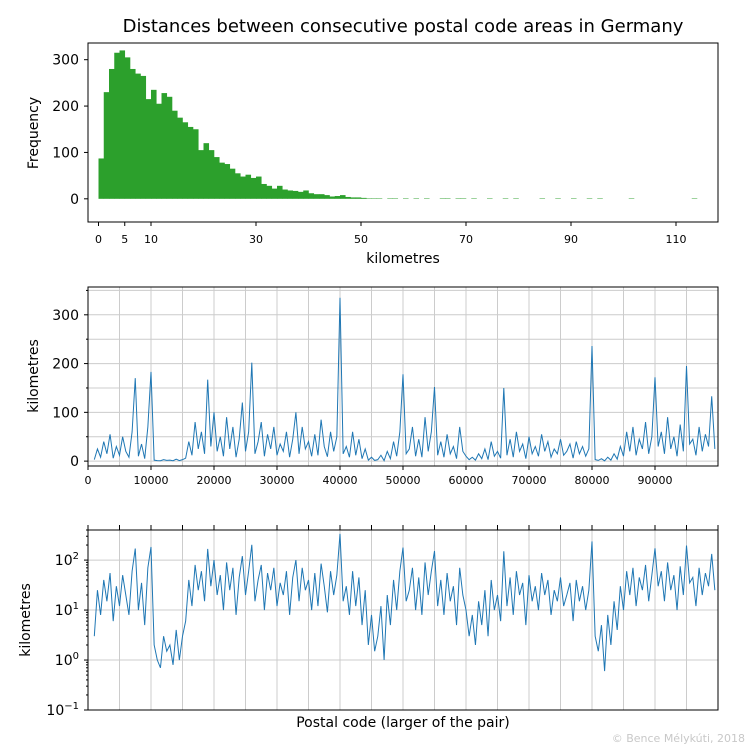  Describe the element at coordinates (655, 480) in the screenshot. I see `x-tick-label: 90000` at that location.